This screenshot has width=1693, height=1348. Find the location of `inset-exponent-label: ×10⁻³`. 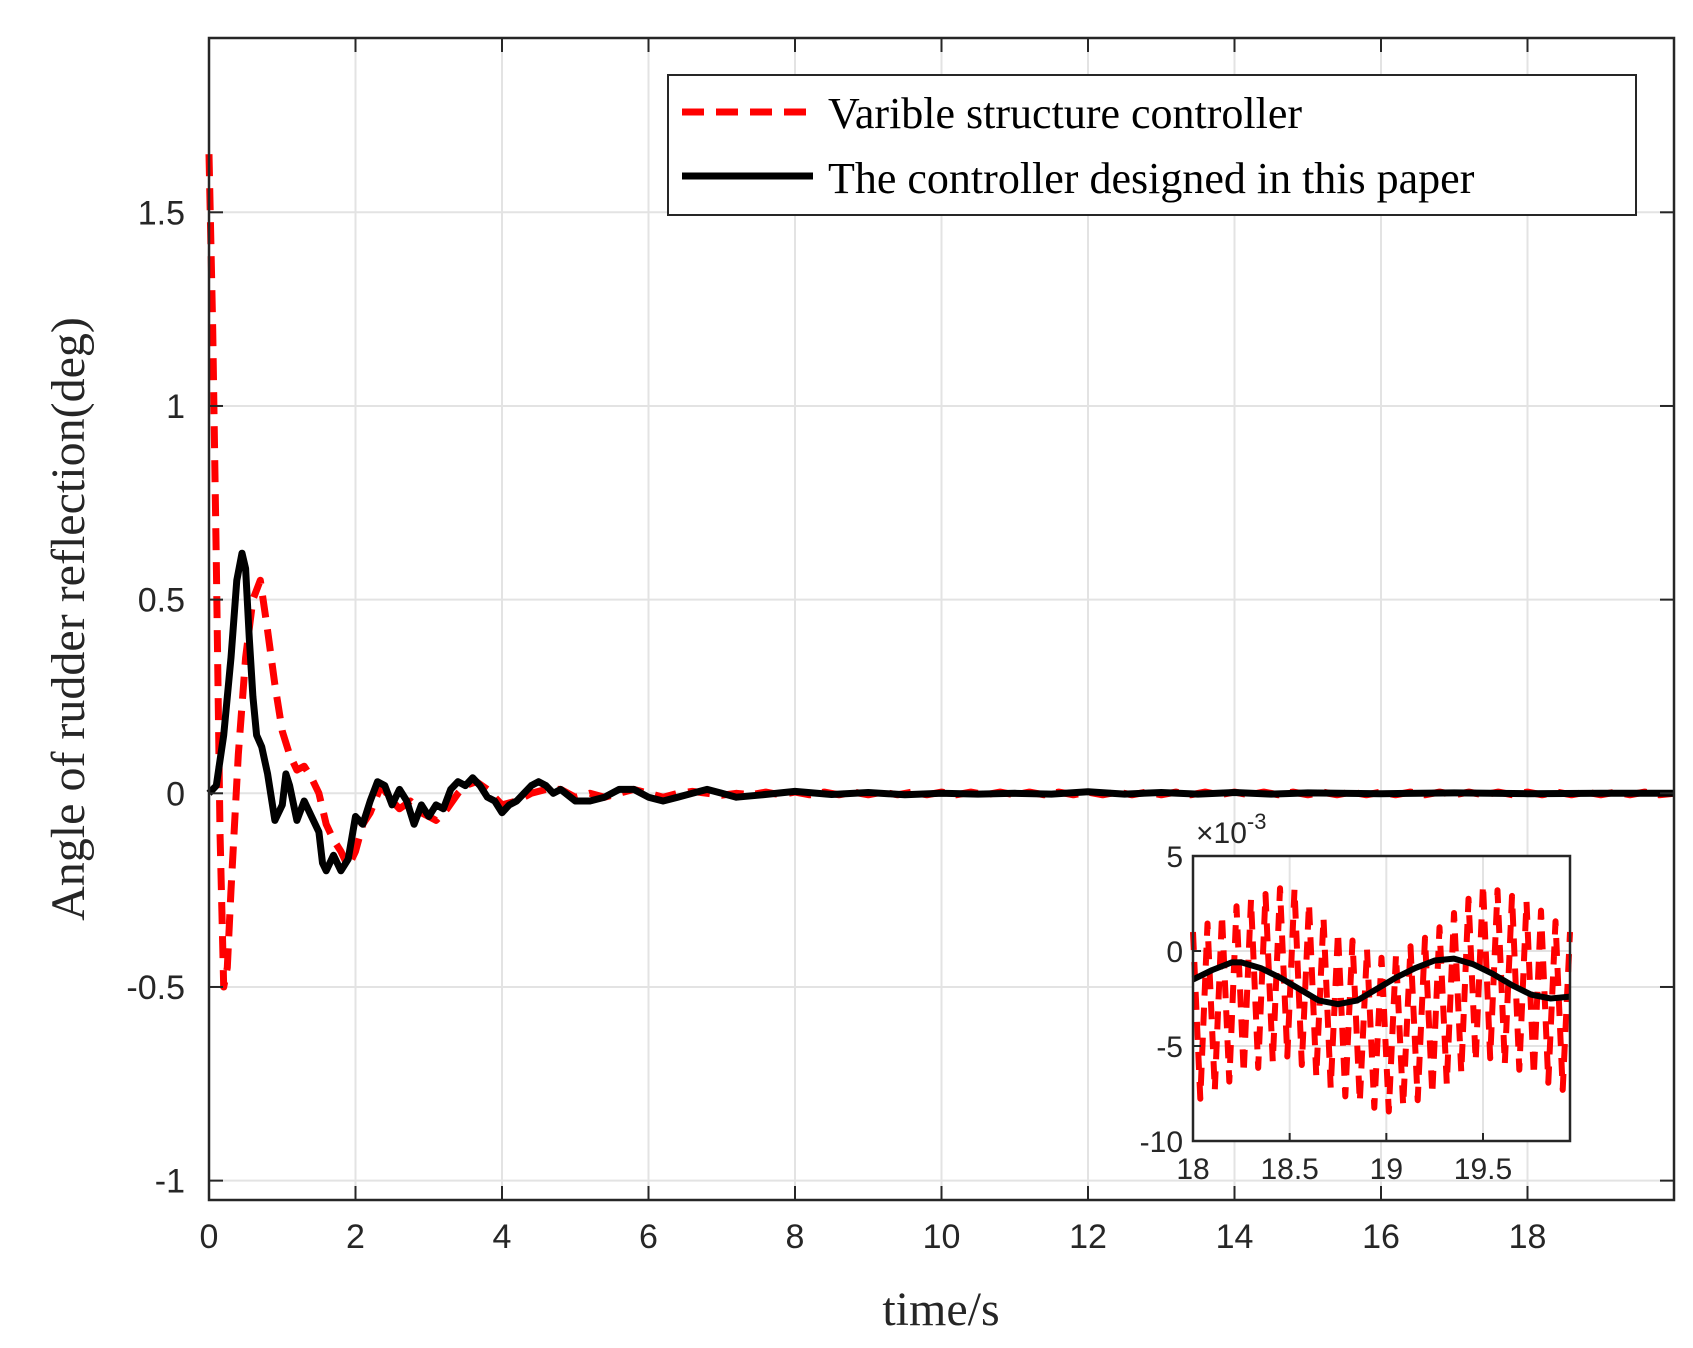

inset-exponent-label: ×10⁻³ is located at coordinates (1231, 829).